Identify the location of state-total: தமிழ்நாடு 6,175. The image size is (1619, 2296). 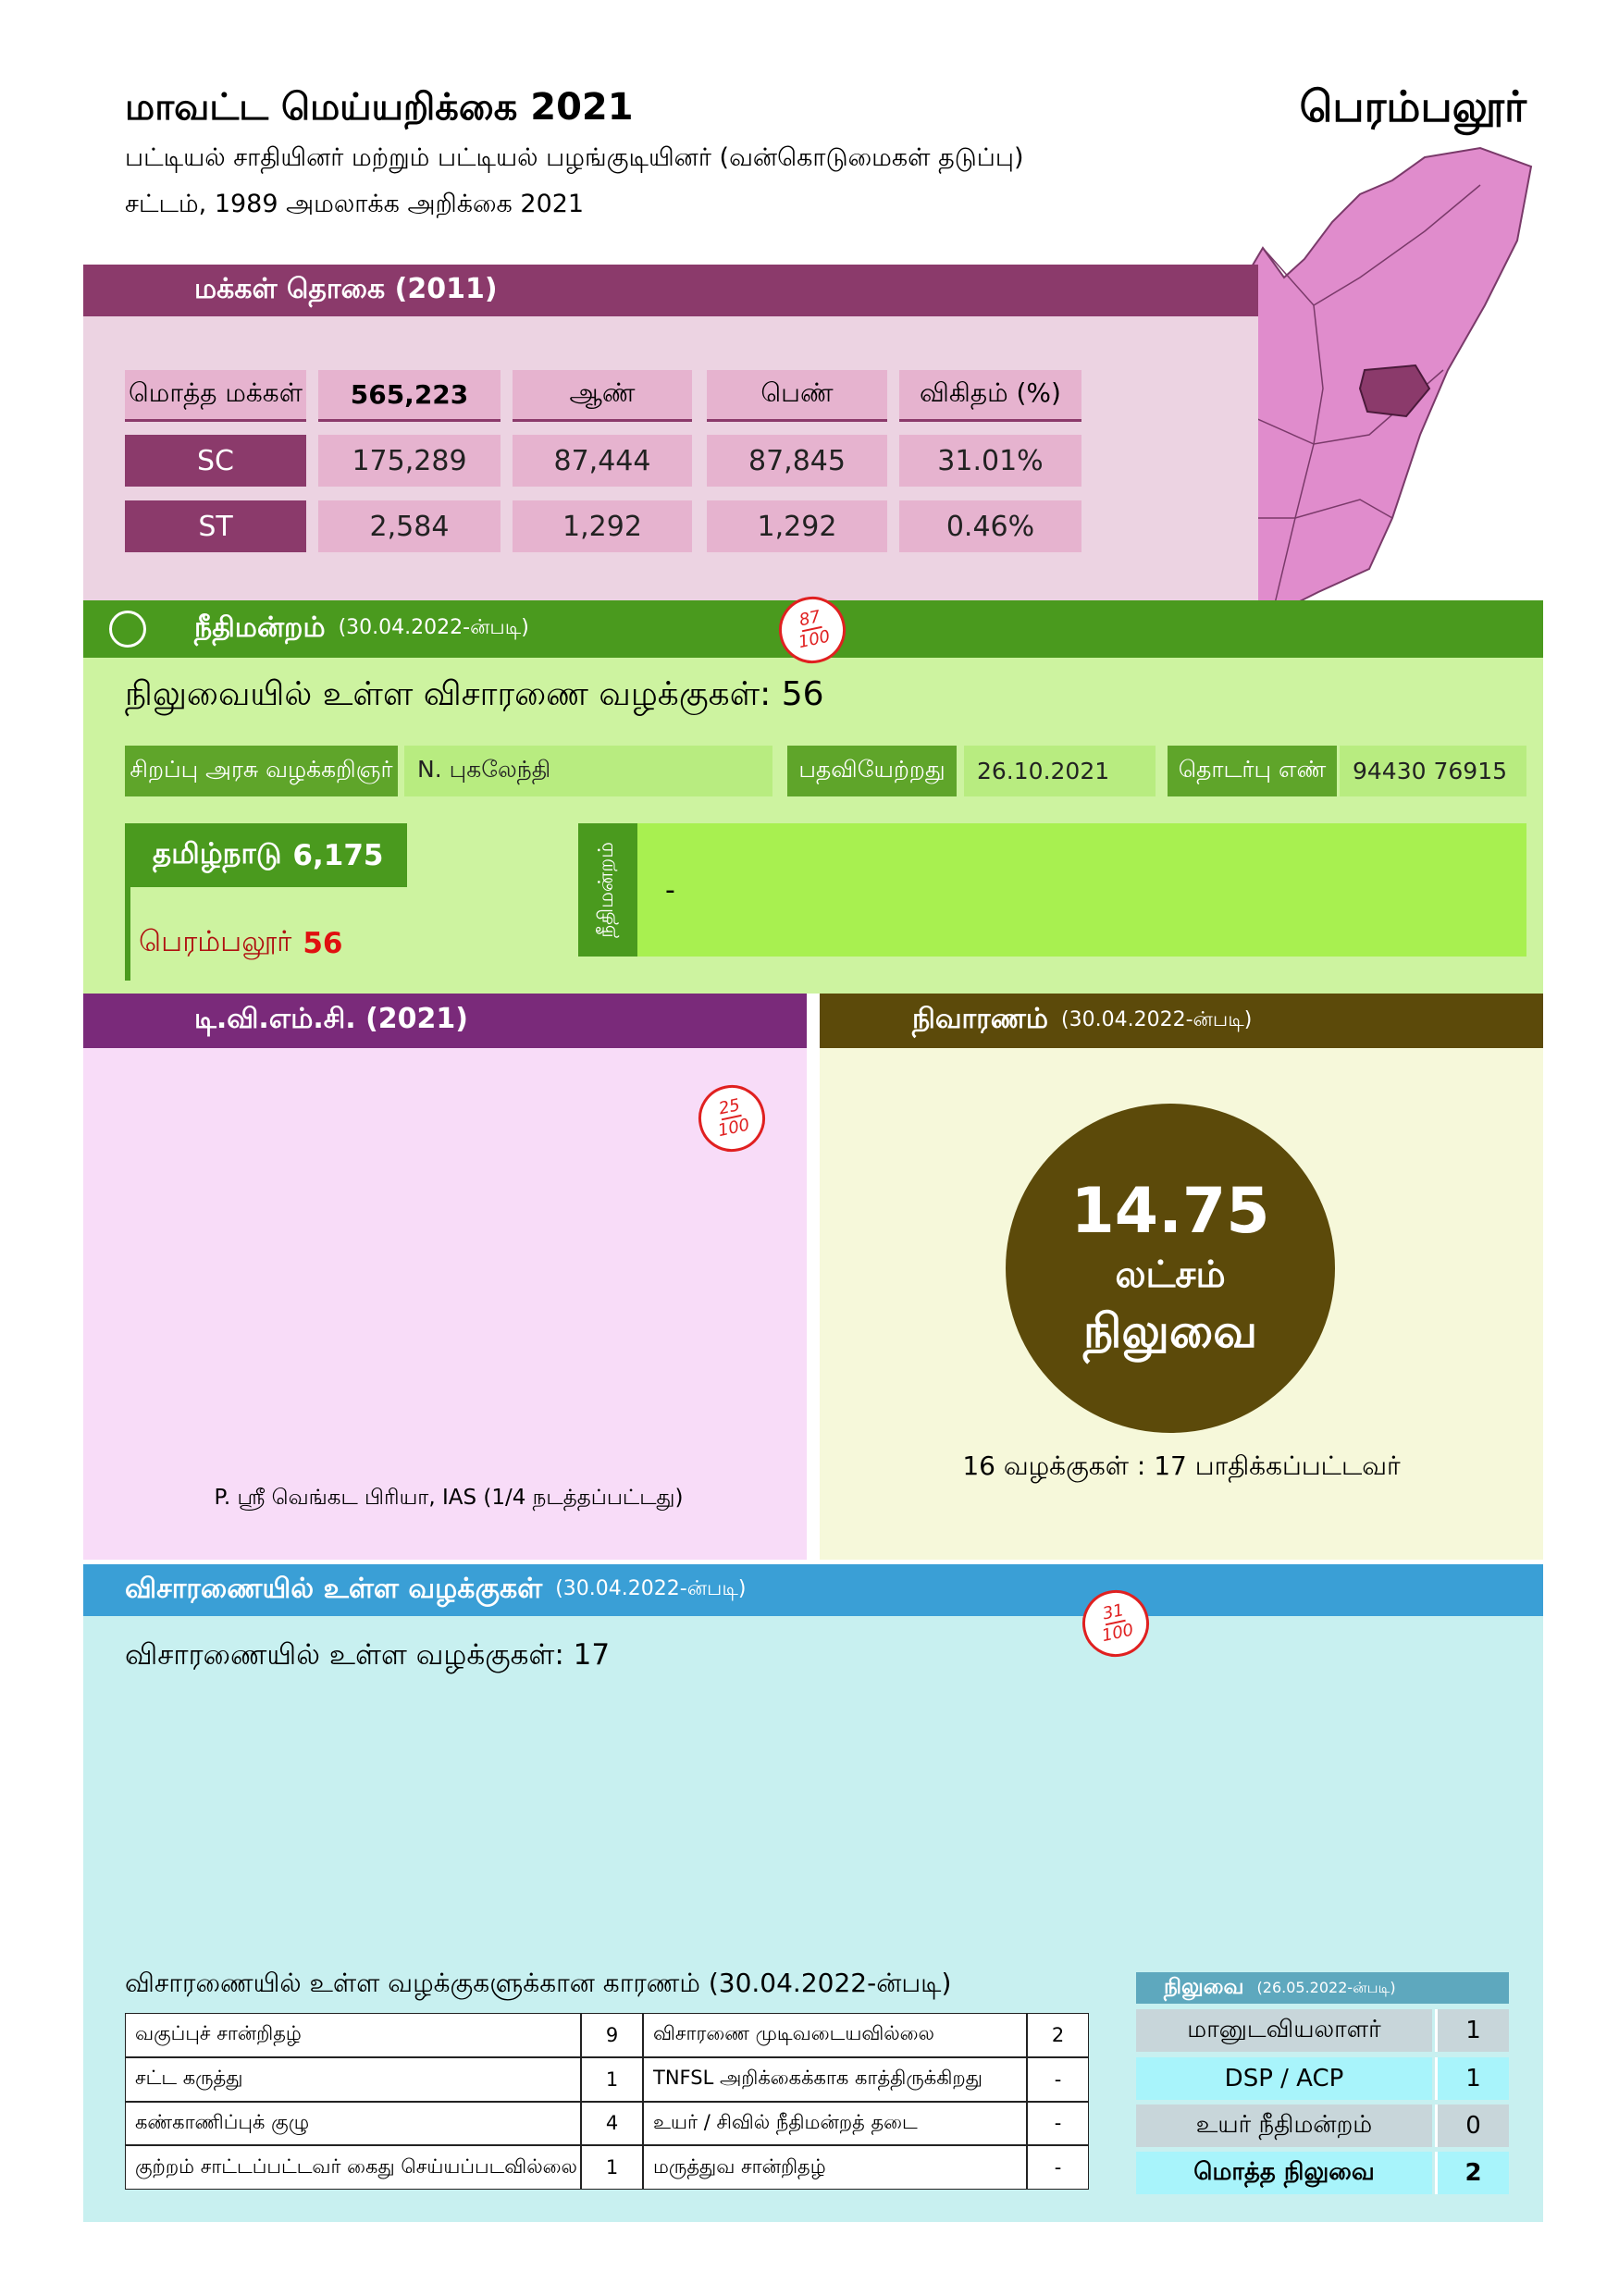
(266, 855).